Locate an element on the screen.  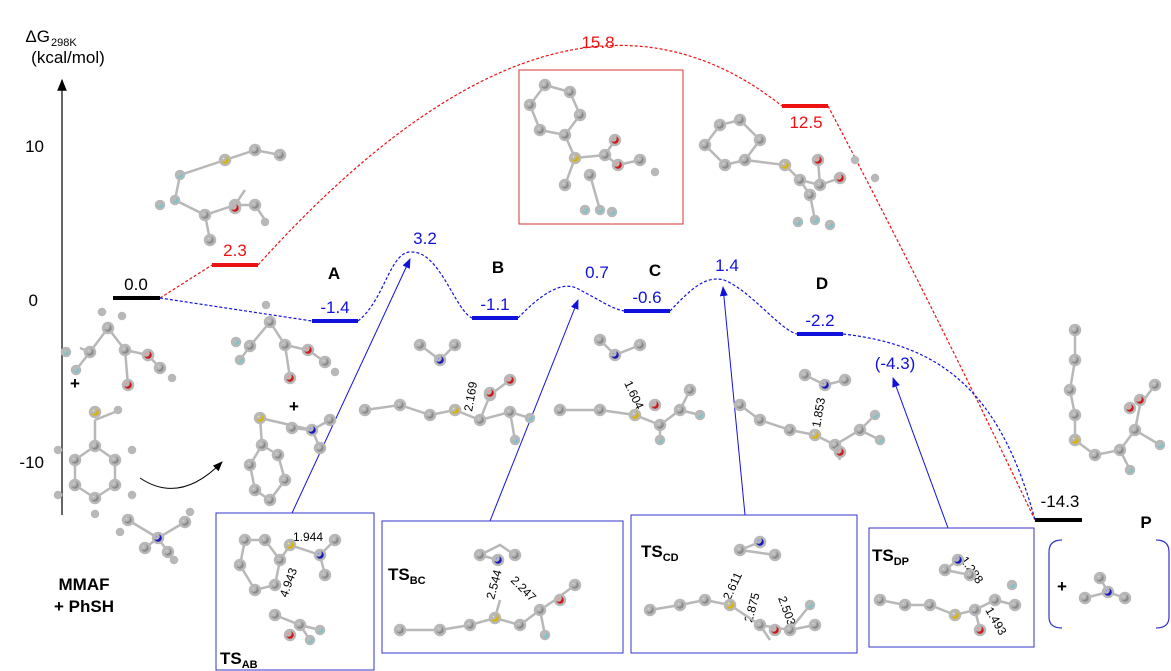
plus-sign-A: + is located at coordinates (294, 406).